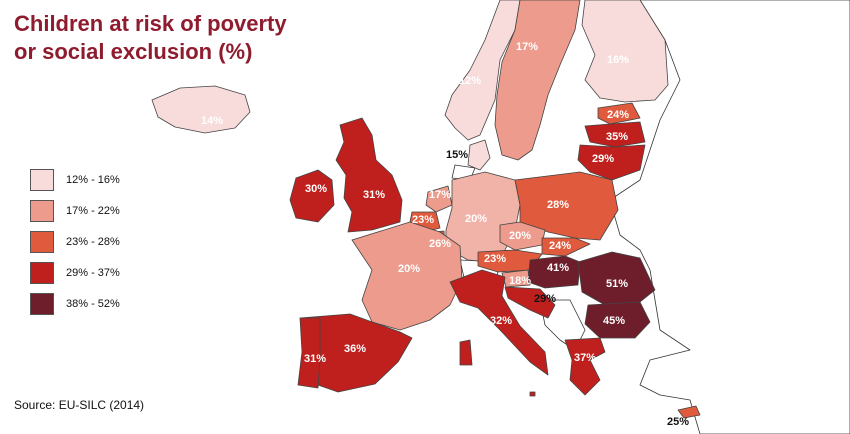 The image size is (850, 434). I want to click on country-lithuania, so click(611, 162).